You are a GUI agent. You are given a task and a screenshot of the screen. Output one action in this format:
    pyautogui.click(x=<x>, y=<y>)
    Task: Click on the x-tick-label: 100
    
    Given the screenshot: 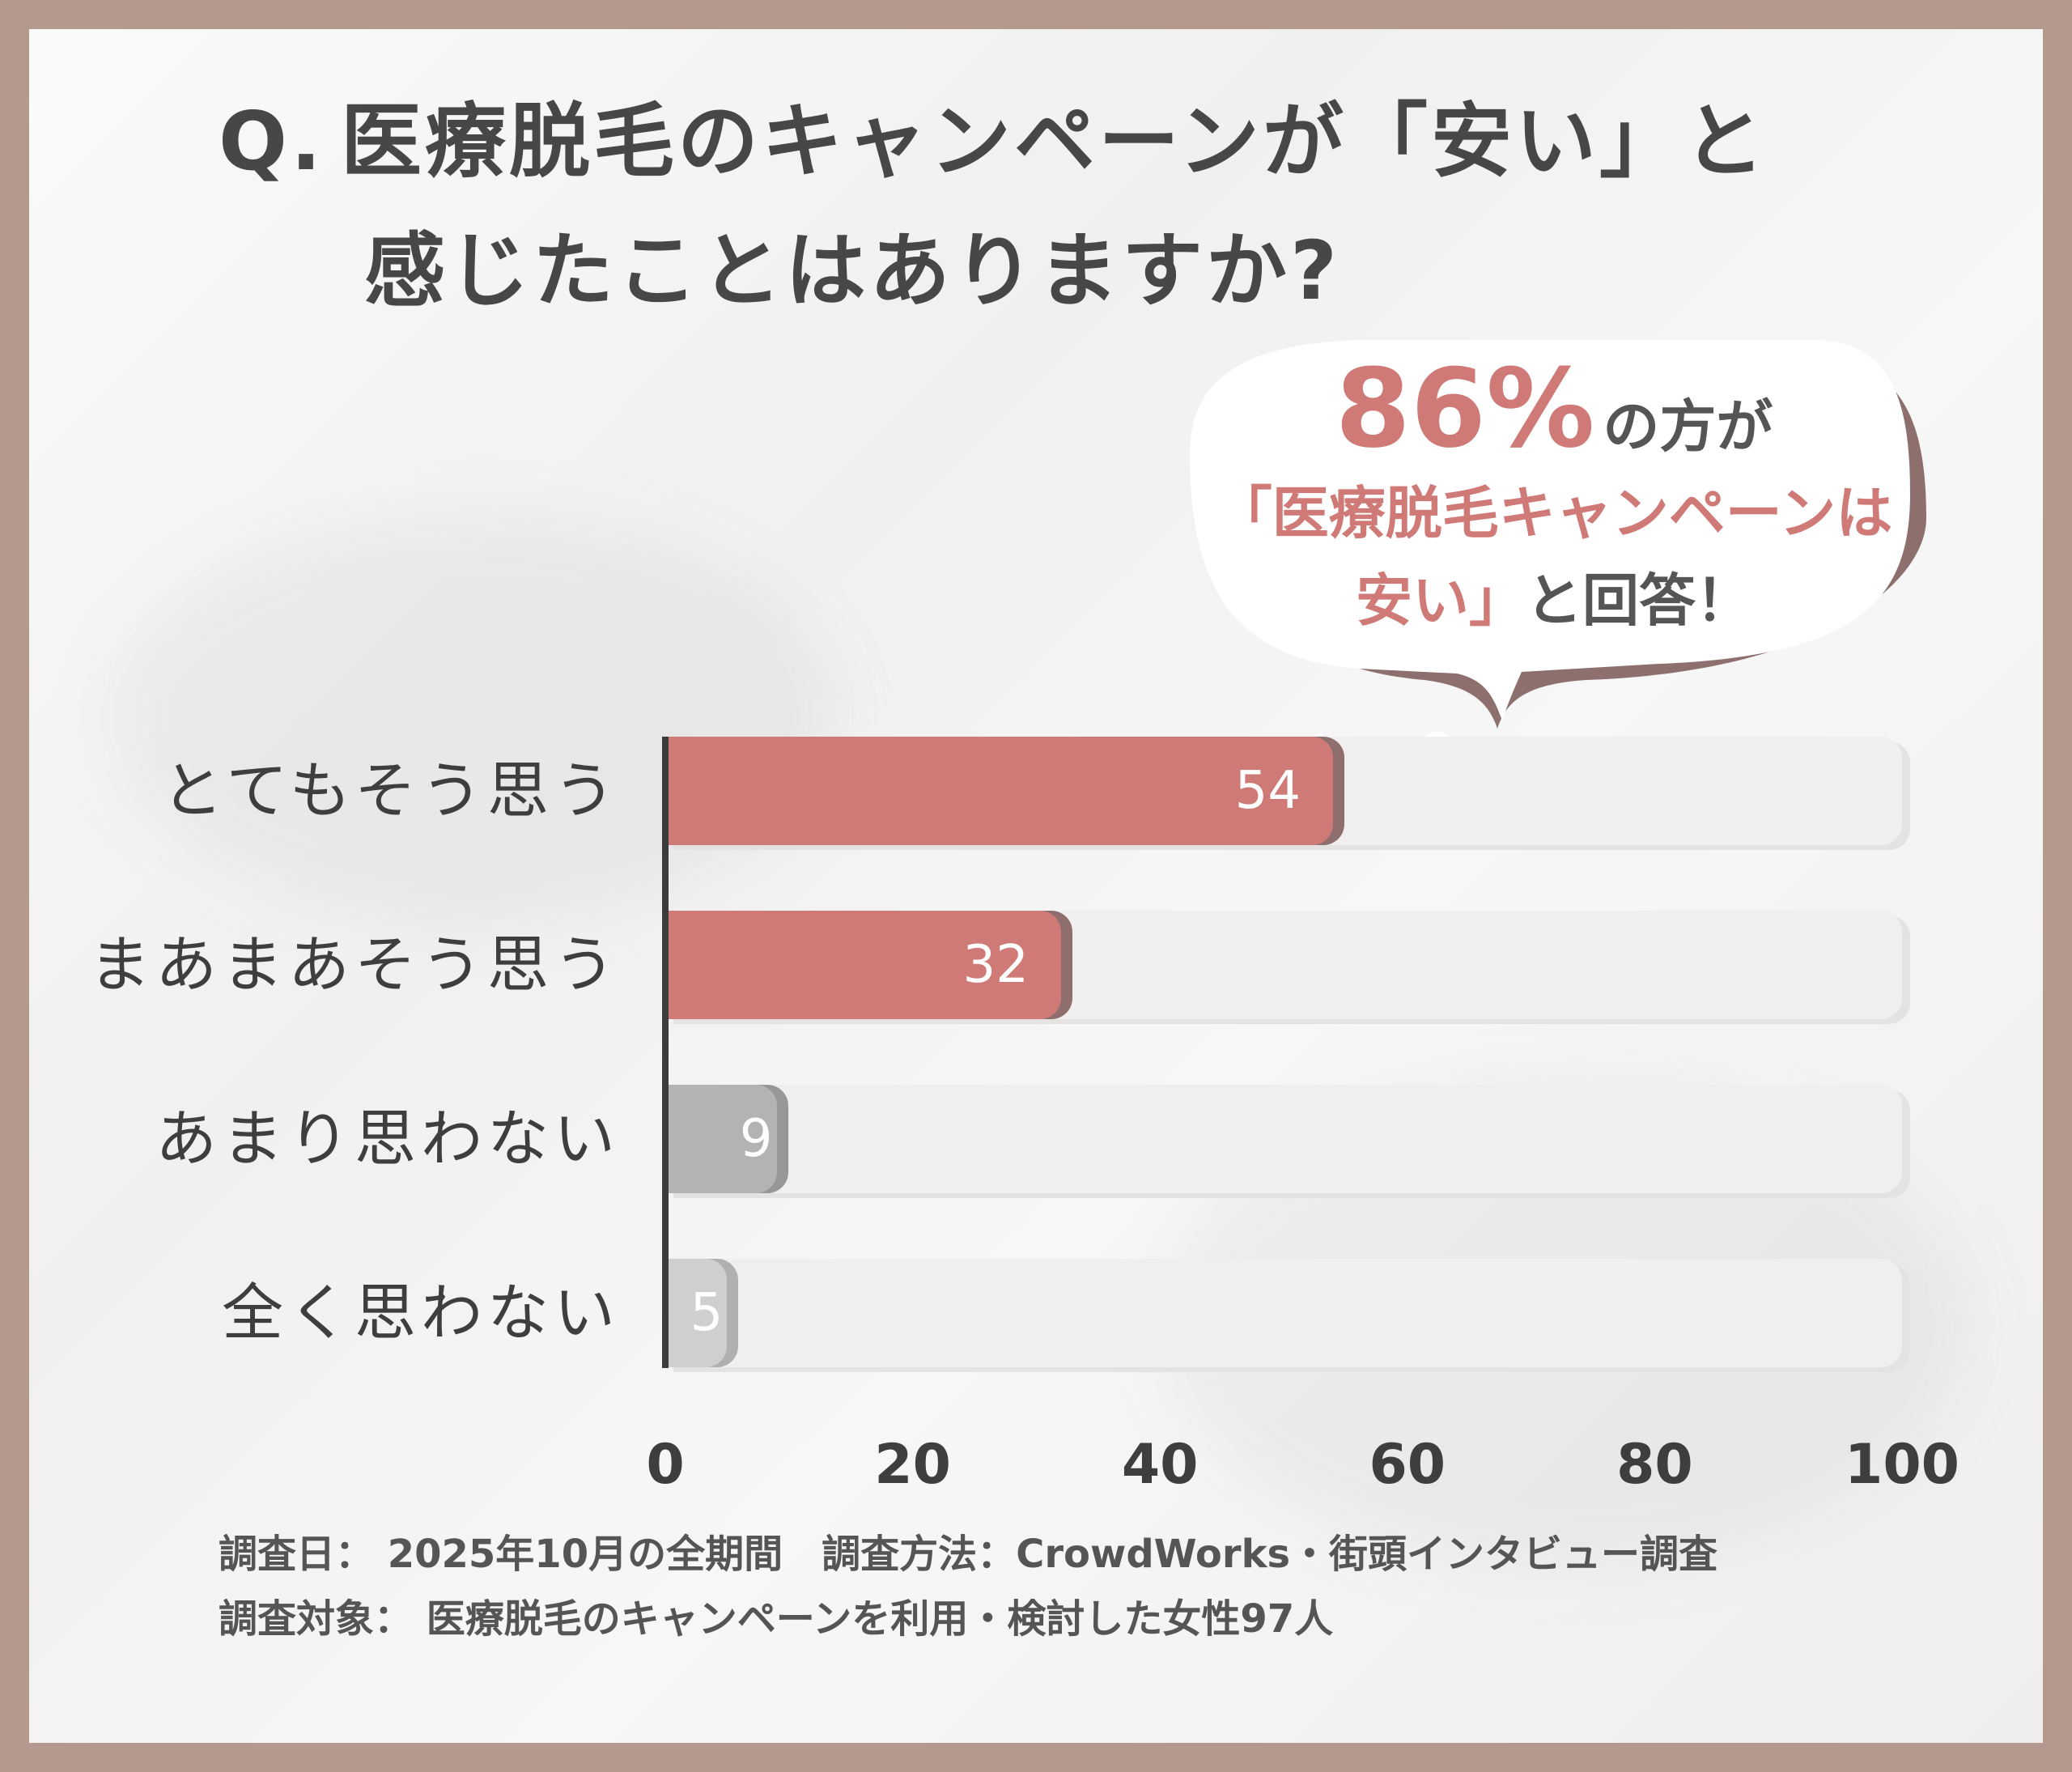 What is the action you would take?
    pyautogui.click(x=1902, y=1465)
    